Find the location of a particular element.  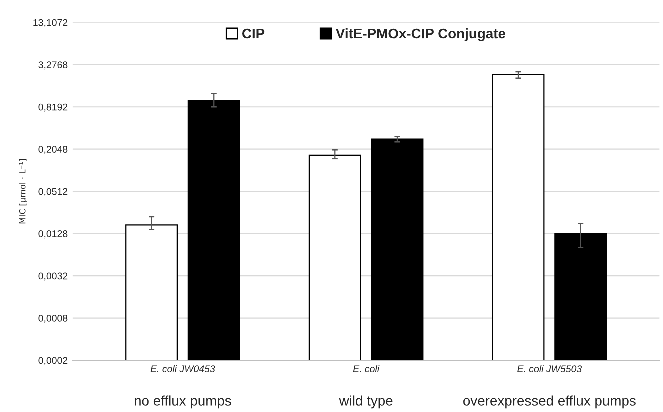

x-tick-label: E. coli JW0453 is located at coordinates (183, 368).